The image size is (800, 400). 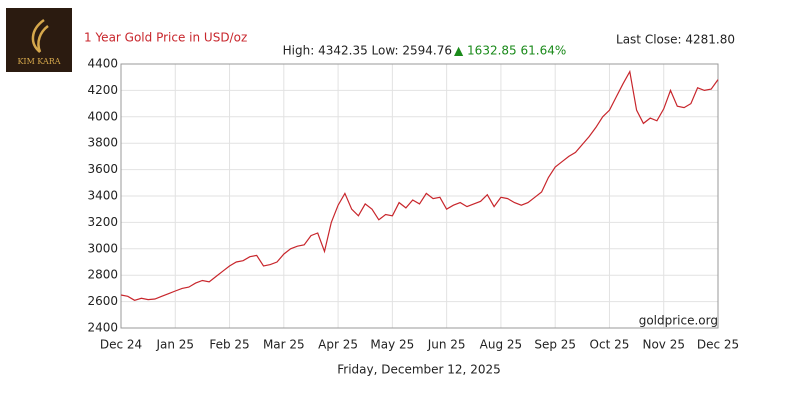 I want to click on last-close: Last Close: 4281.80, so click(x=675, y=40).